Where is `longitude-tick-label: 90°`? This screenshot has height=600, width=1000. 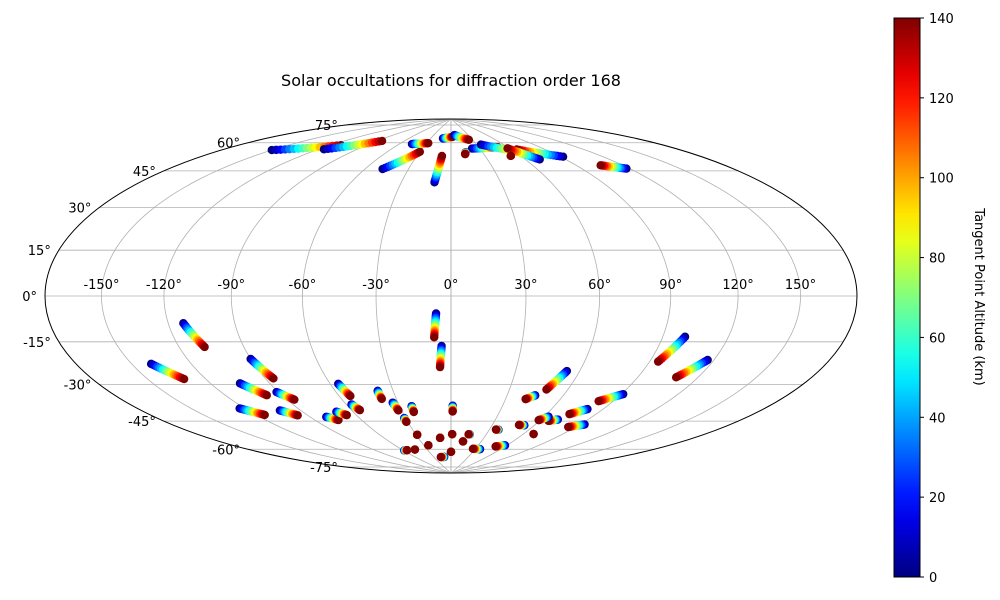
longitude-tick-label: 90° is located at coordinates (670, 285).